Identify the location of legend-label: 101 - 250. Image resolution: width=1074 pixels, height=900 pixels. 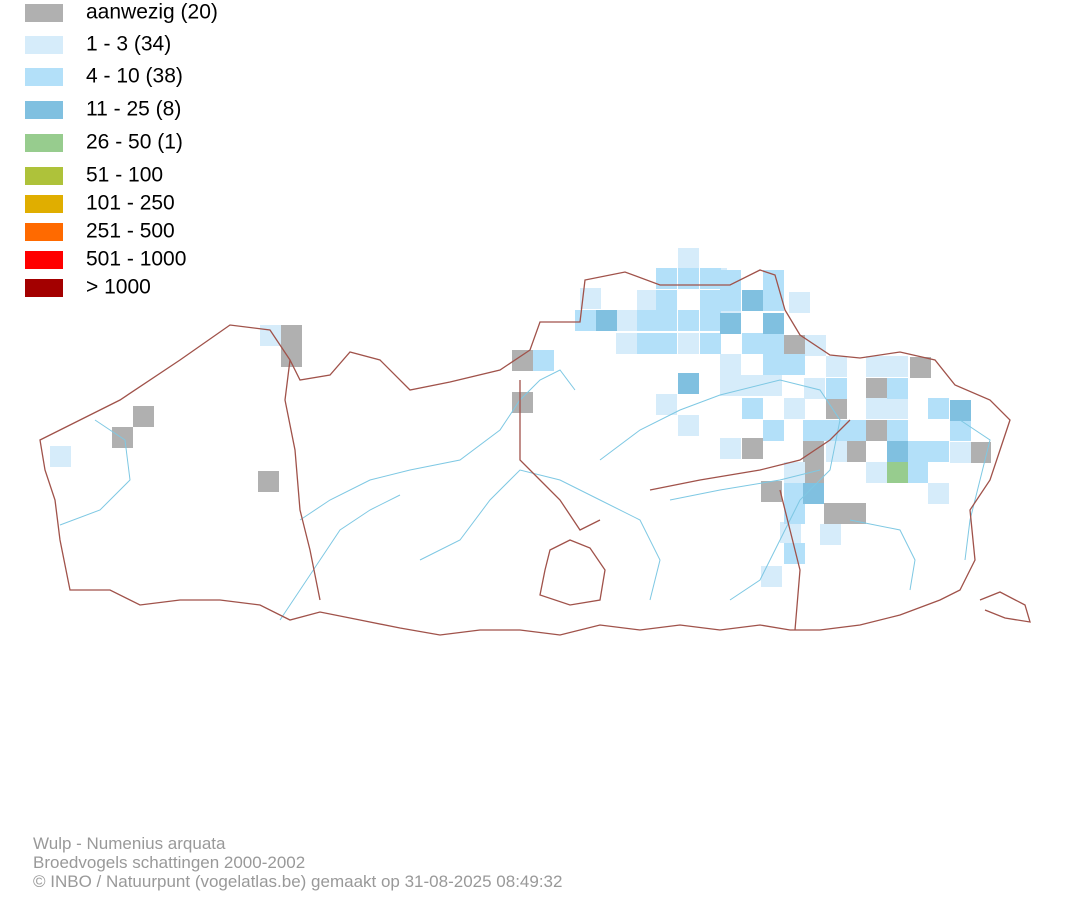
(130, 203).